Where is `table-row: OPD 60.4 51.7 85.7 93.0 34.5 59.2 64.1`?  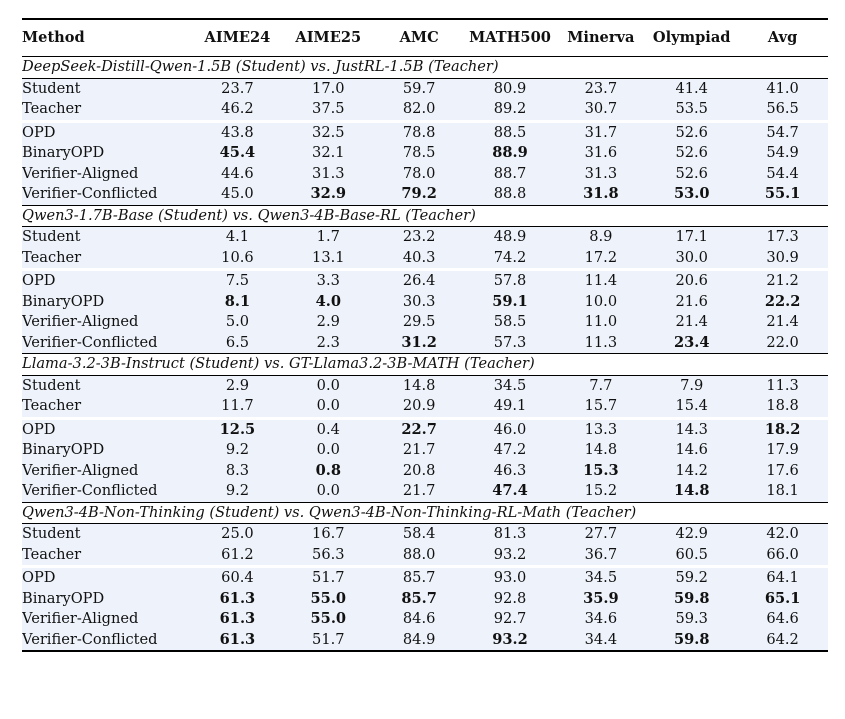 table-row: OPD 60.4 51.7 85.7 93.0 34.5 59.2 64.1 is located at coordinates (425, 577).